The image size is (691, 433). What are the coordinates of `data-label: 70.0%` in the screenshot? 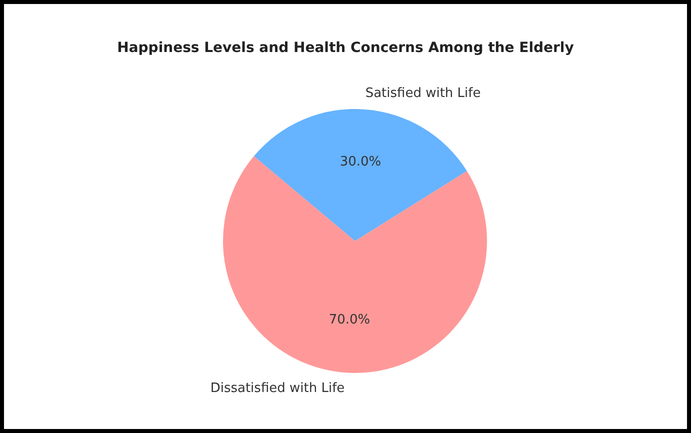 It's located at (349, 320).